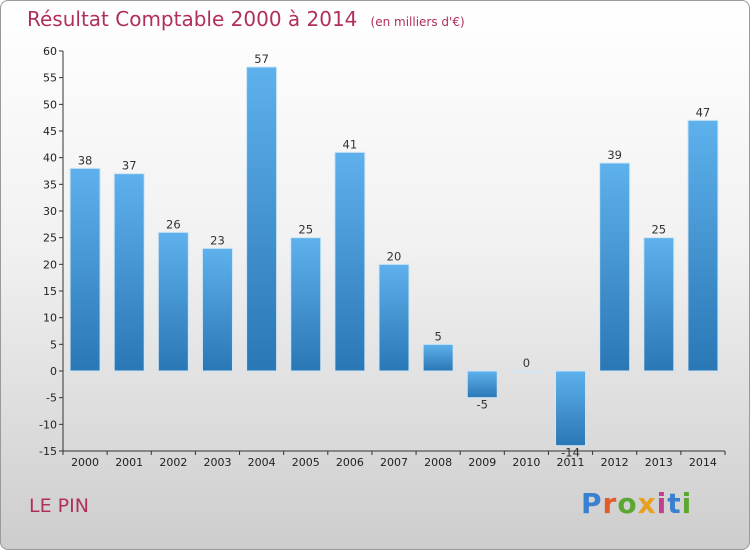 Image resolution: width=750 pixels, height=550 pixels. What do you see at coordinates (217, 462) in the screenshot?
I see `x-tick-label: 2003` at bounding box center [217, 462].